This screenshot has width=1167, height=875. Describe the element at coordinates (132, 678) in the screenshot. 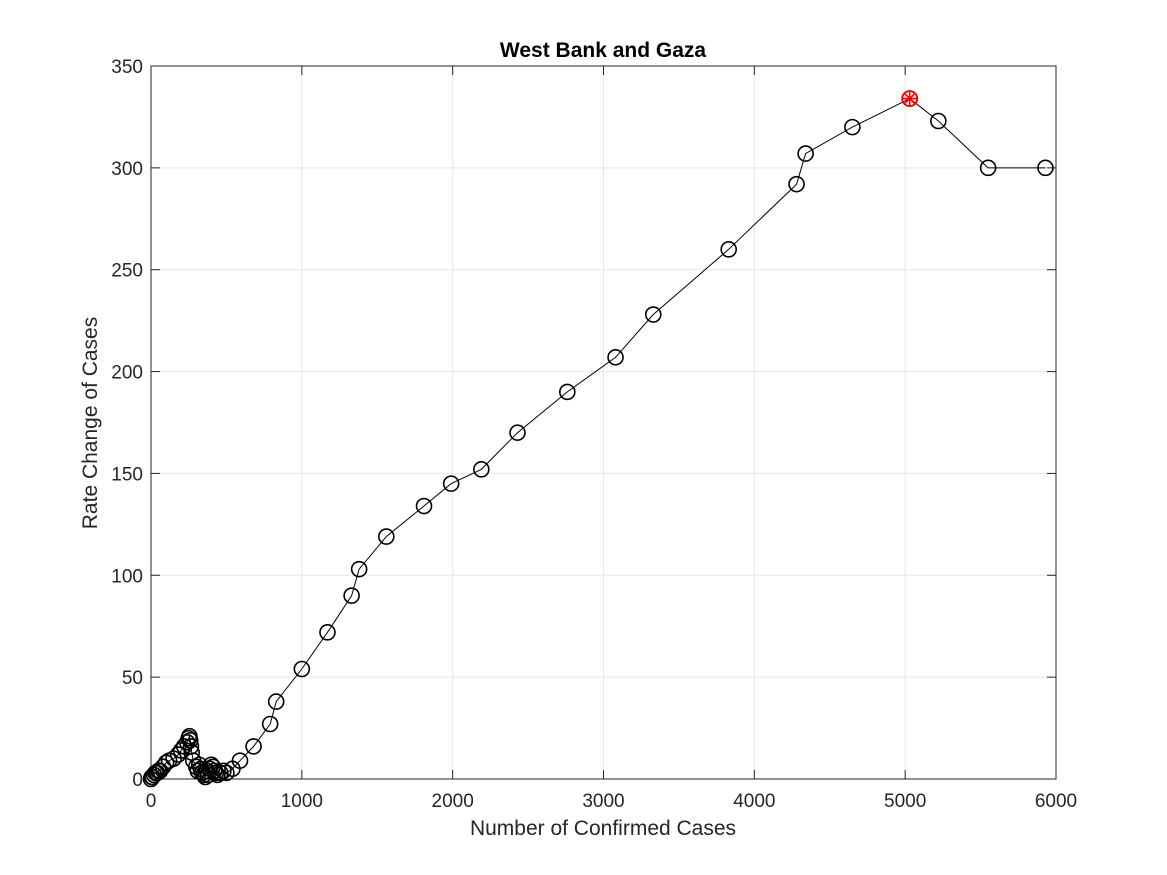

I see `y-tick-label: 50` at that location.